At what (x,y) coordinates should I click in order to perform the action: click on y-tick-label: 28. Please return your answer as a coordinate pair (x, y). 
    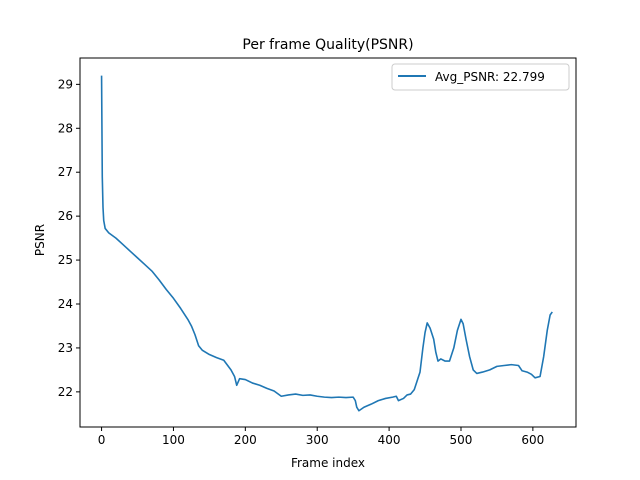
    Looking at the image, I should click on (65, 128).